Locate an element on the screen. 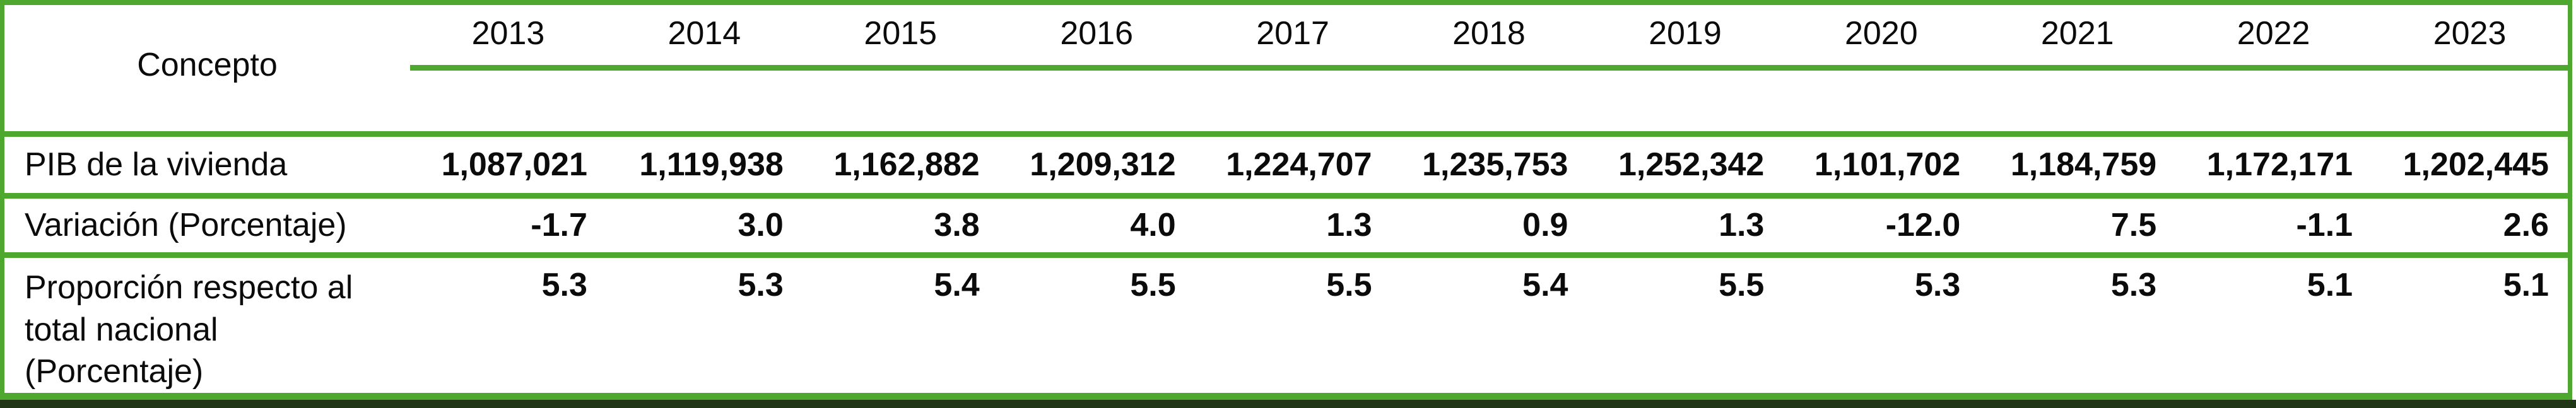 The width and height of the screenshot is (2576, 408). value-cell: 1,224,707 is located at coordinates (1299, 164).